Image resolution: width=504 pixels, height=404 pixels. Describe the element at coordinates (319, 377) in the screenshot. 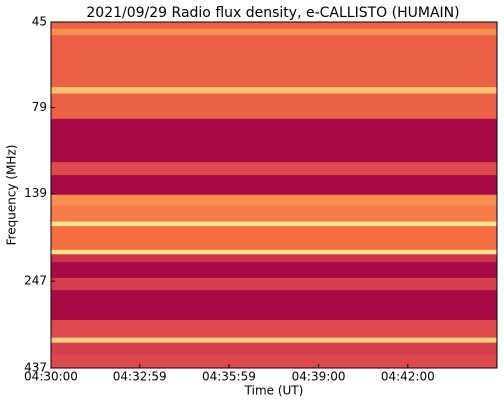

I see `x-tick-label: 04:39:00` at that location.